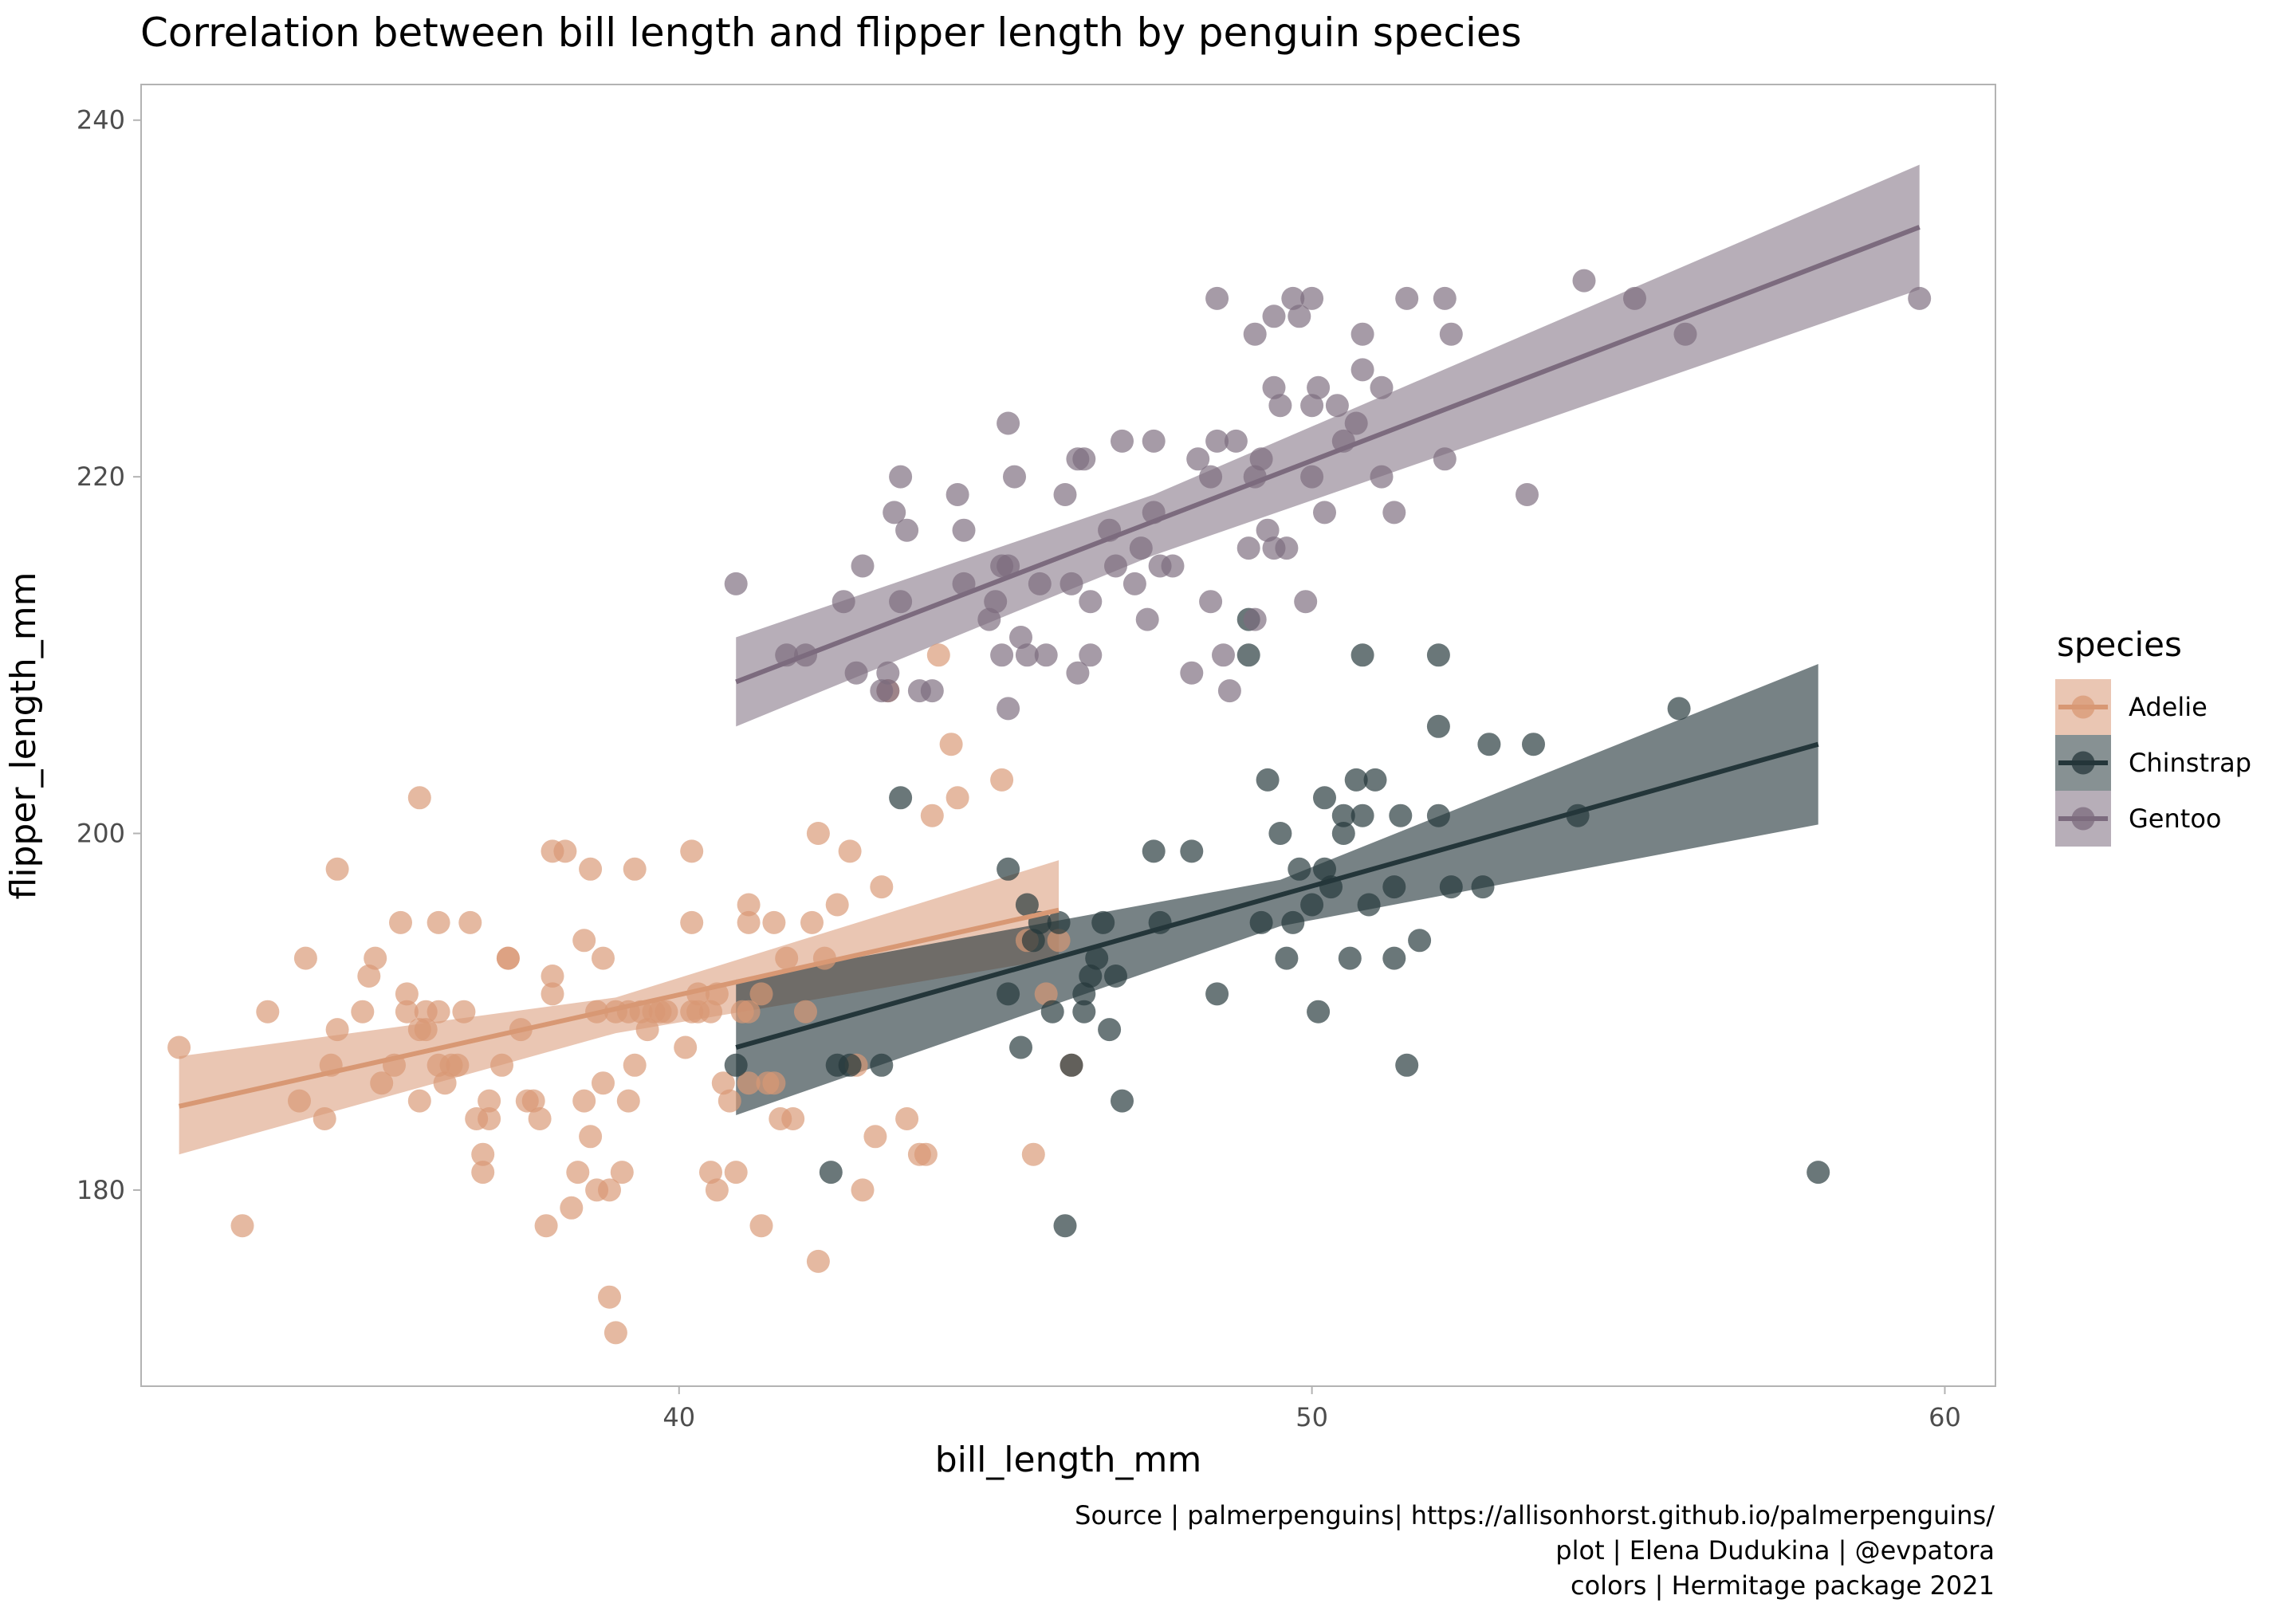 This screenshot has width=2296, height=1607. I want to click on legend: species Adelie Chinstrap Gentoo, so click(2153, 736).